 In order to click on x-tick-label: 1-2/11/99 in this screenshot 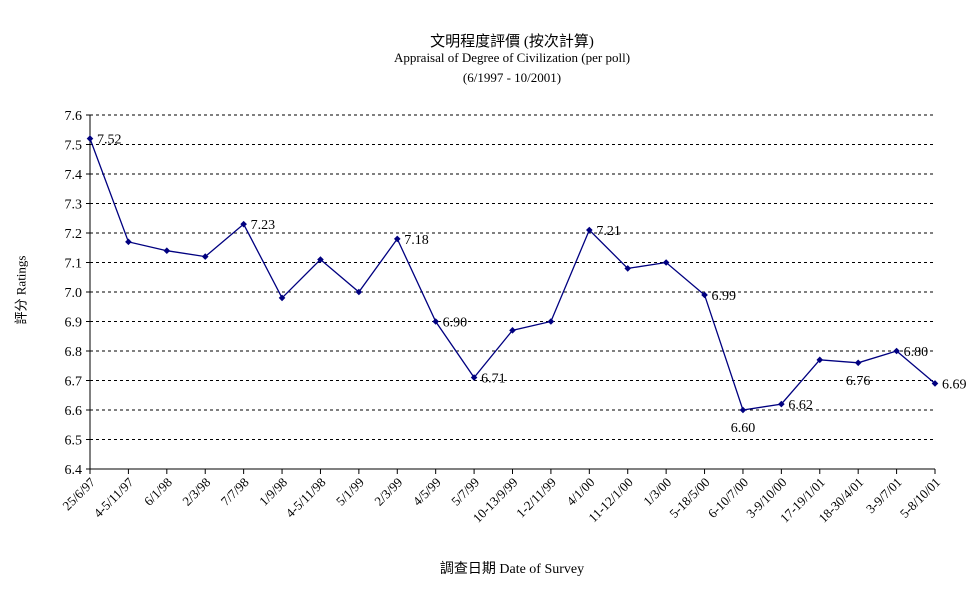, I will do `click(536, 498)`.